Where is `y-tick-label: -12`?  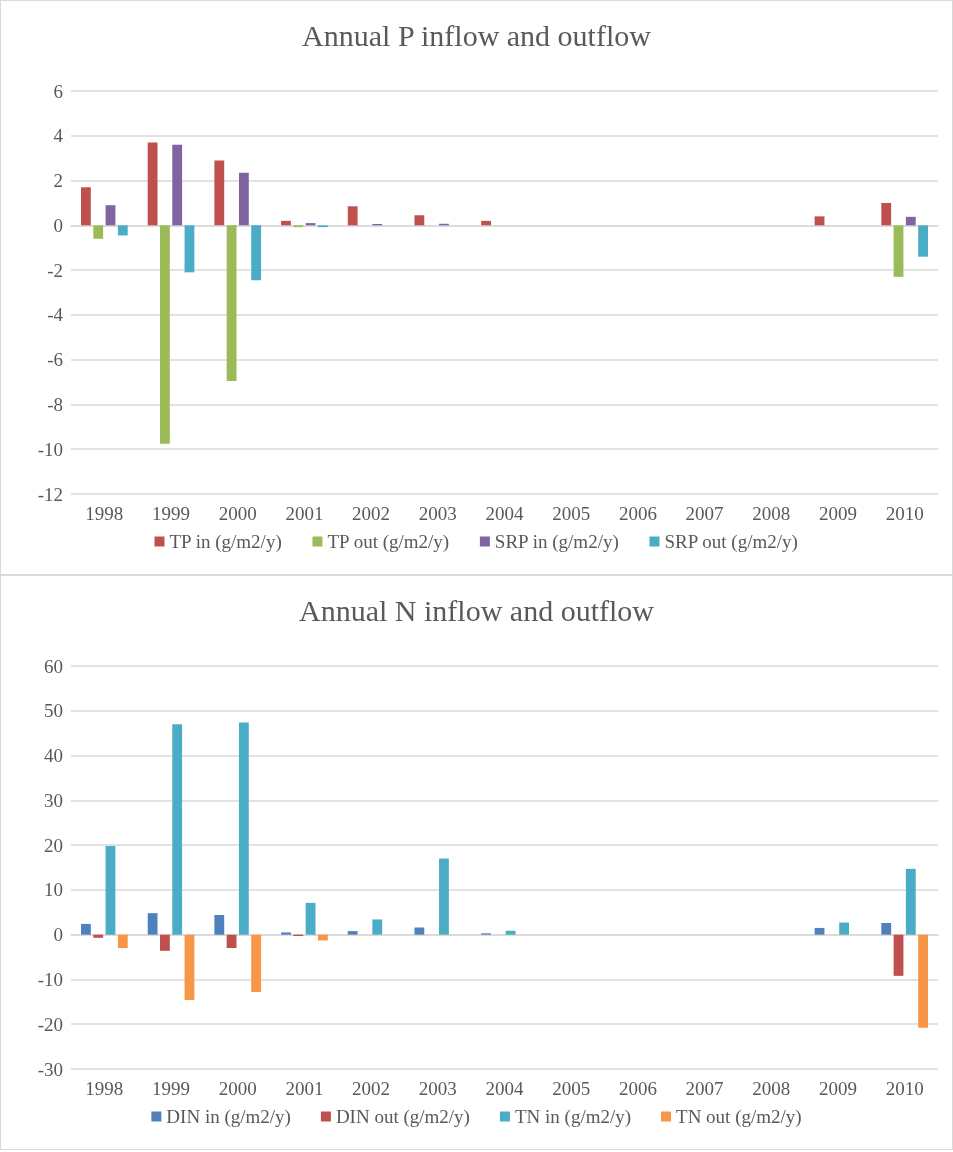 y-tick-label: -12 is located at coordinates (50, 494).